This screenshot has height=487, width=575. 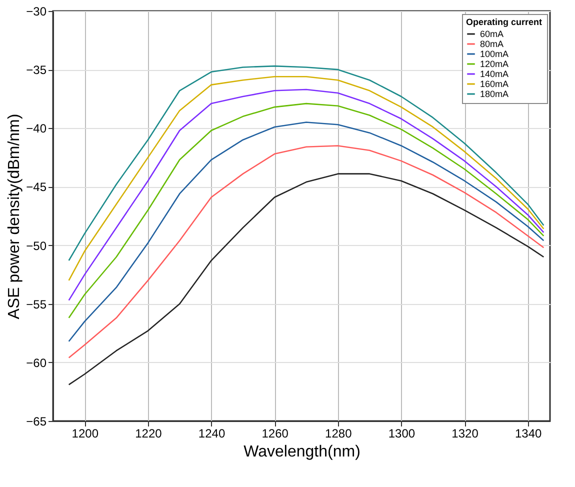 I want to click on legend-label: 60mA, so click(x=492, y=34).